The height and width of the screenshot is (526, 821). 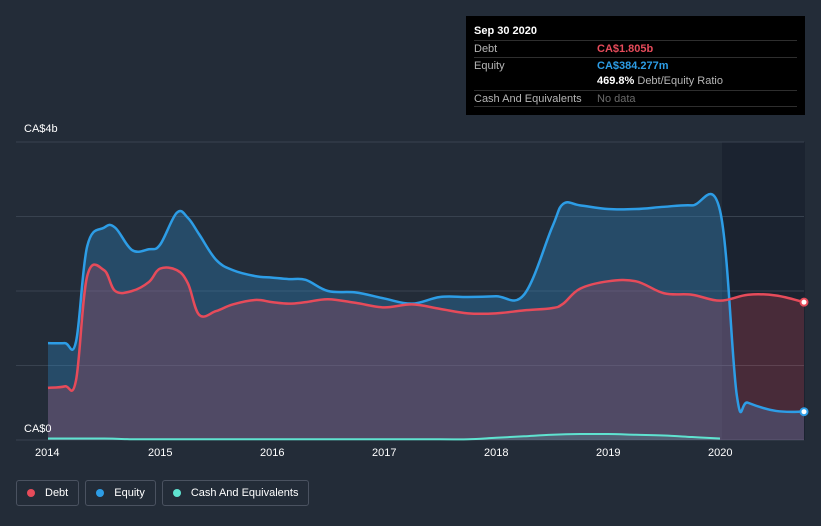 What do you see at coordinates (160, 453) in the screenshot?
I see `x-tick-label: 2015` at bounding box center [160, 453].